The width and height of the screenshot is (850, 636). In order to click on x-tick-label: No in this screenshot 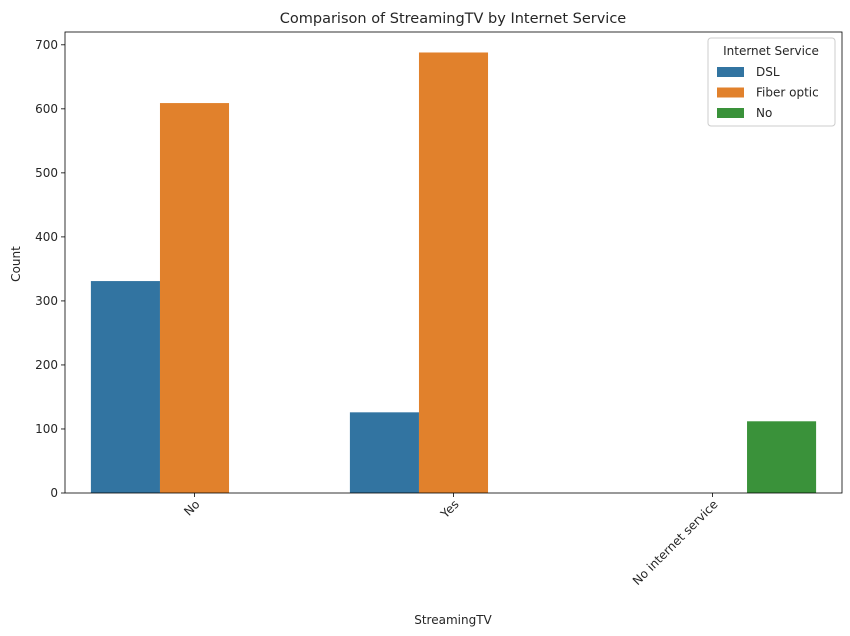, I will do `click(191, 507)`.